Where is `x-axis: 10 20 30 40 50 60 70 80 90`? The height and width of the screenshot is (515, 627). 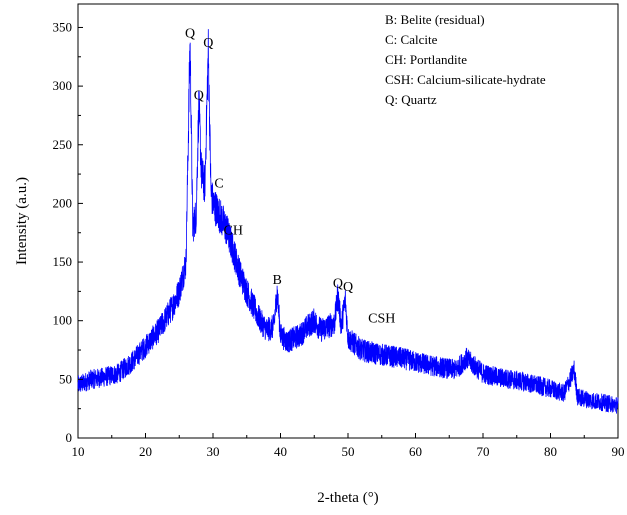 x-axis: 10 20 30 40 50 60 70 80 90 is located at coordinates (348, 446).